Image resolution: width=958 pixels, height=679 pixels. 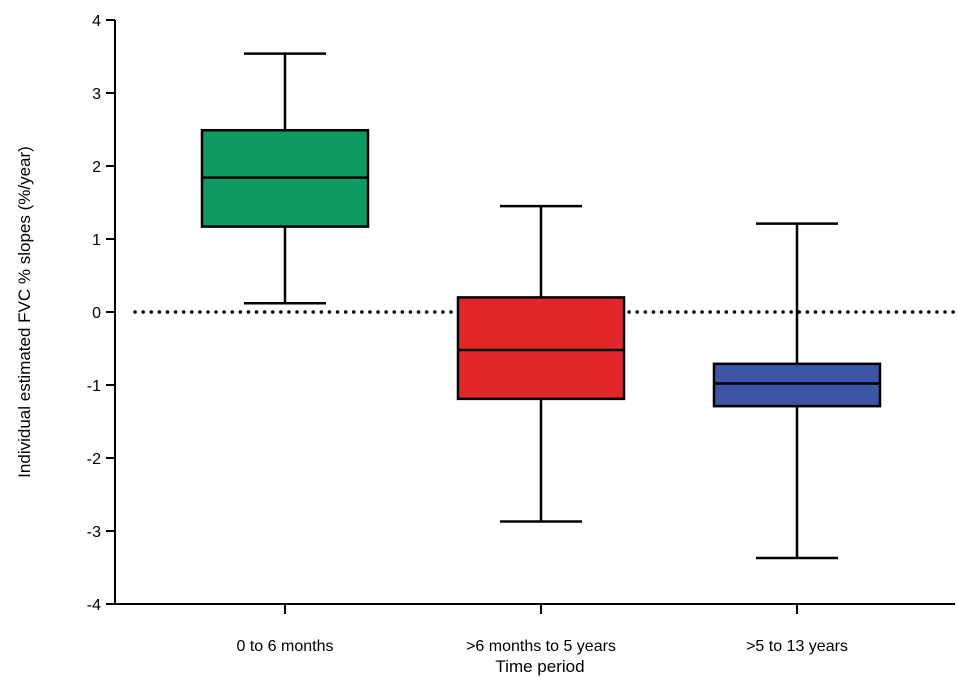 I want to click on y-tick-label: -1, so click(x=94, y=386).